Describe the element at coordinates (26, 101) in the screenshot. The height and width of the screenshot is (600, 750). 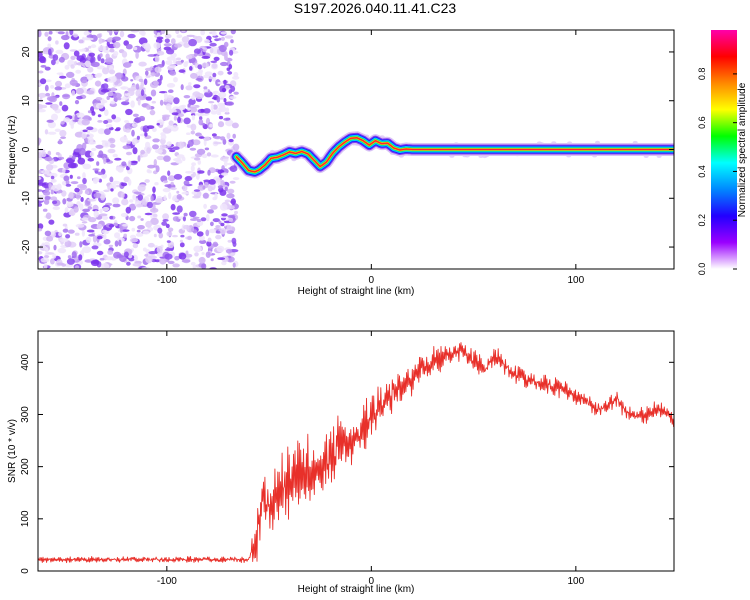
I see `spectrogram-y-tick-label: 10` at that location.